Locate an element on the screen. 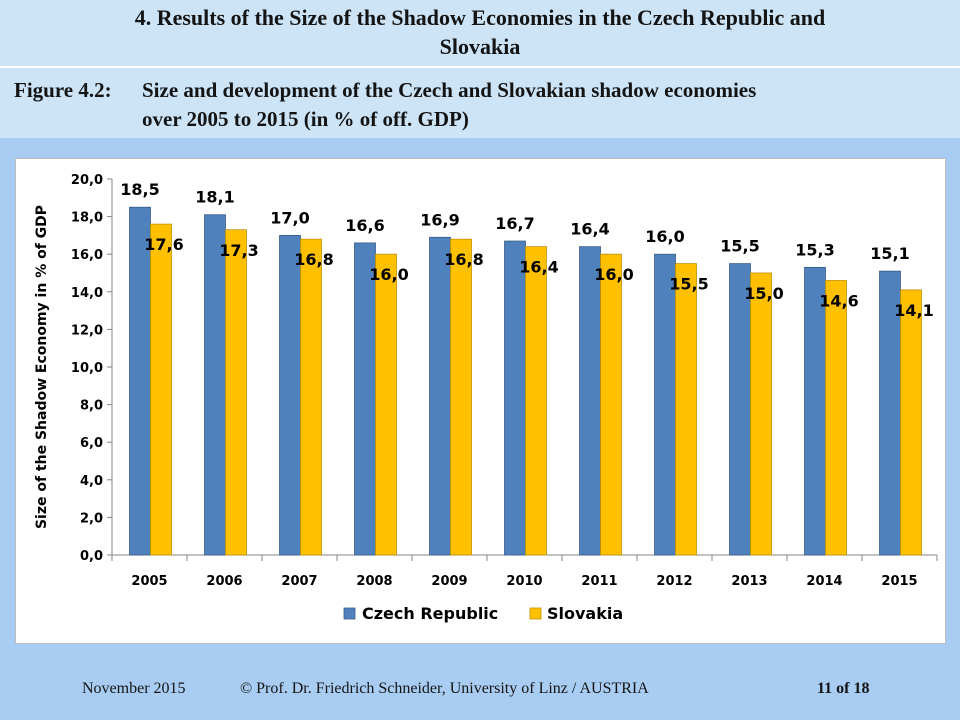 This screenshot has height=720, width=960. data-label-czech-republic: 17,0 is located at coordinates (289, 217).